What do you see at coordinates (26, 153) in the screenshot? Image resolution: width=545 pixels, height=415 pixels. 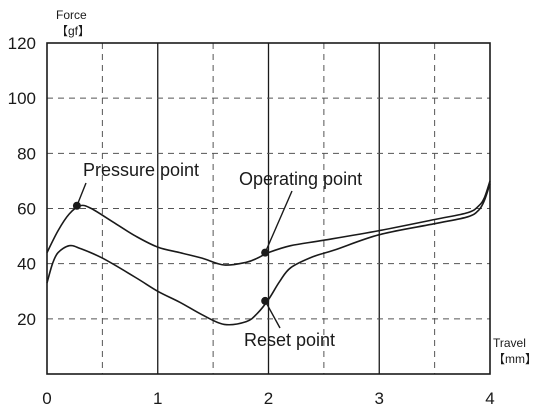 I see `y-tick-label: 80` at bounding box center [26, 153].